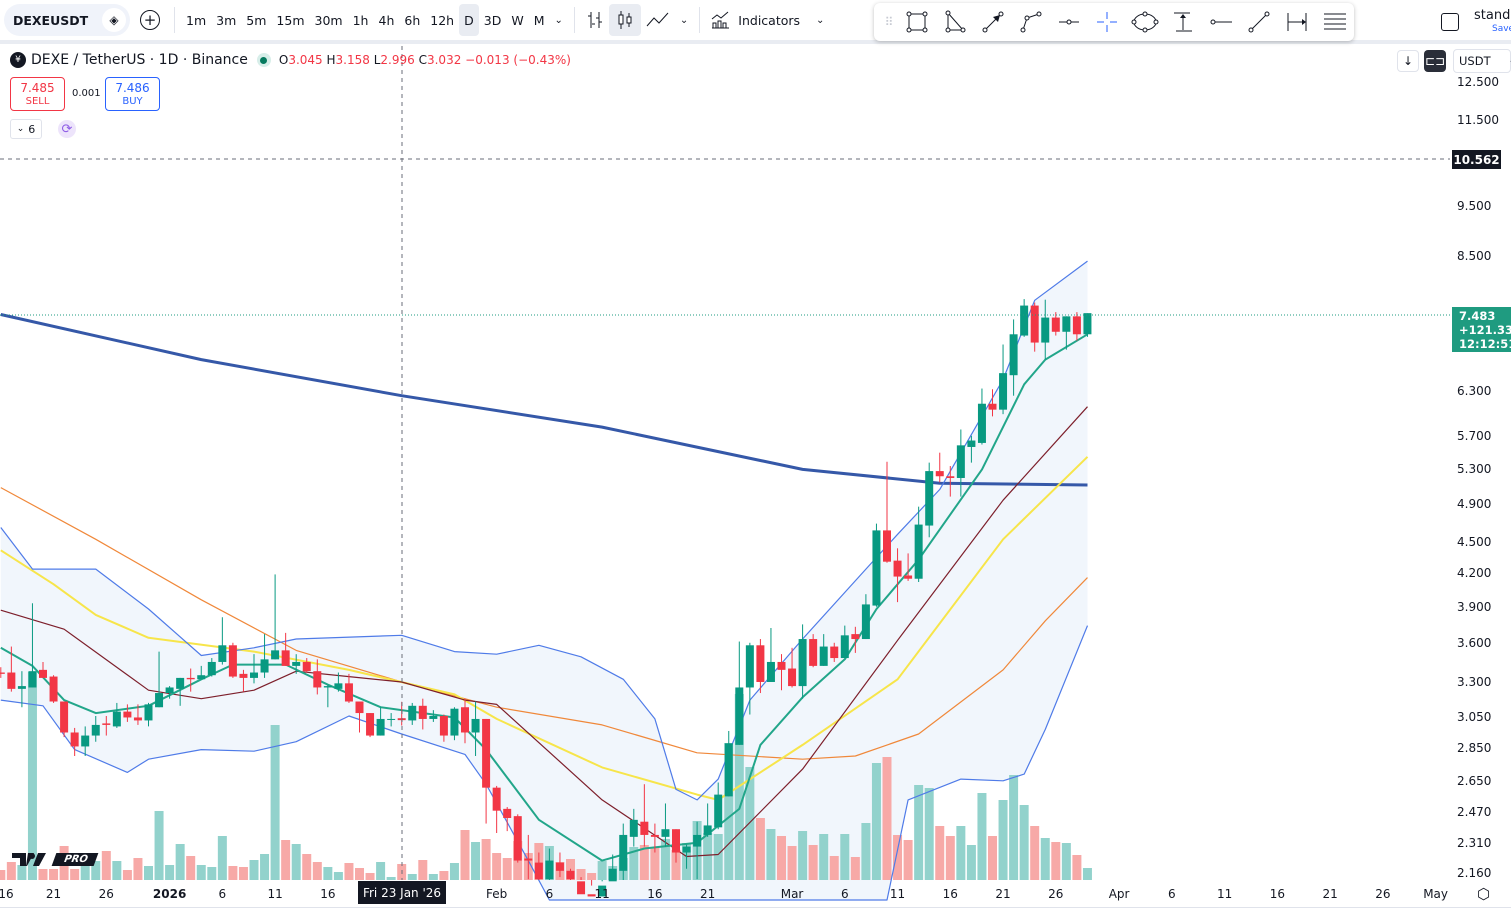 This screenshot has width=1511, height=921. Describe the element at coordinates (602, 894) in the screenshot. I see `time-tick: 11` at that location.